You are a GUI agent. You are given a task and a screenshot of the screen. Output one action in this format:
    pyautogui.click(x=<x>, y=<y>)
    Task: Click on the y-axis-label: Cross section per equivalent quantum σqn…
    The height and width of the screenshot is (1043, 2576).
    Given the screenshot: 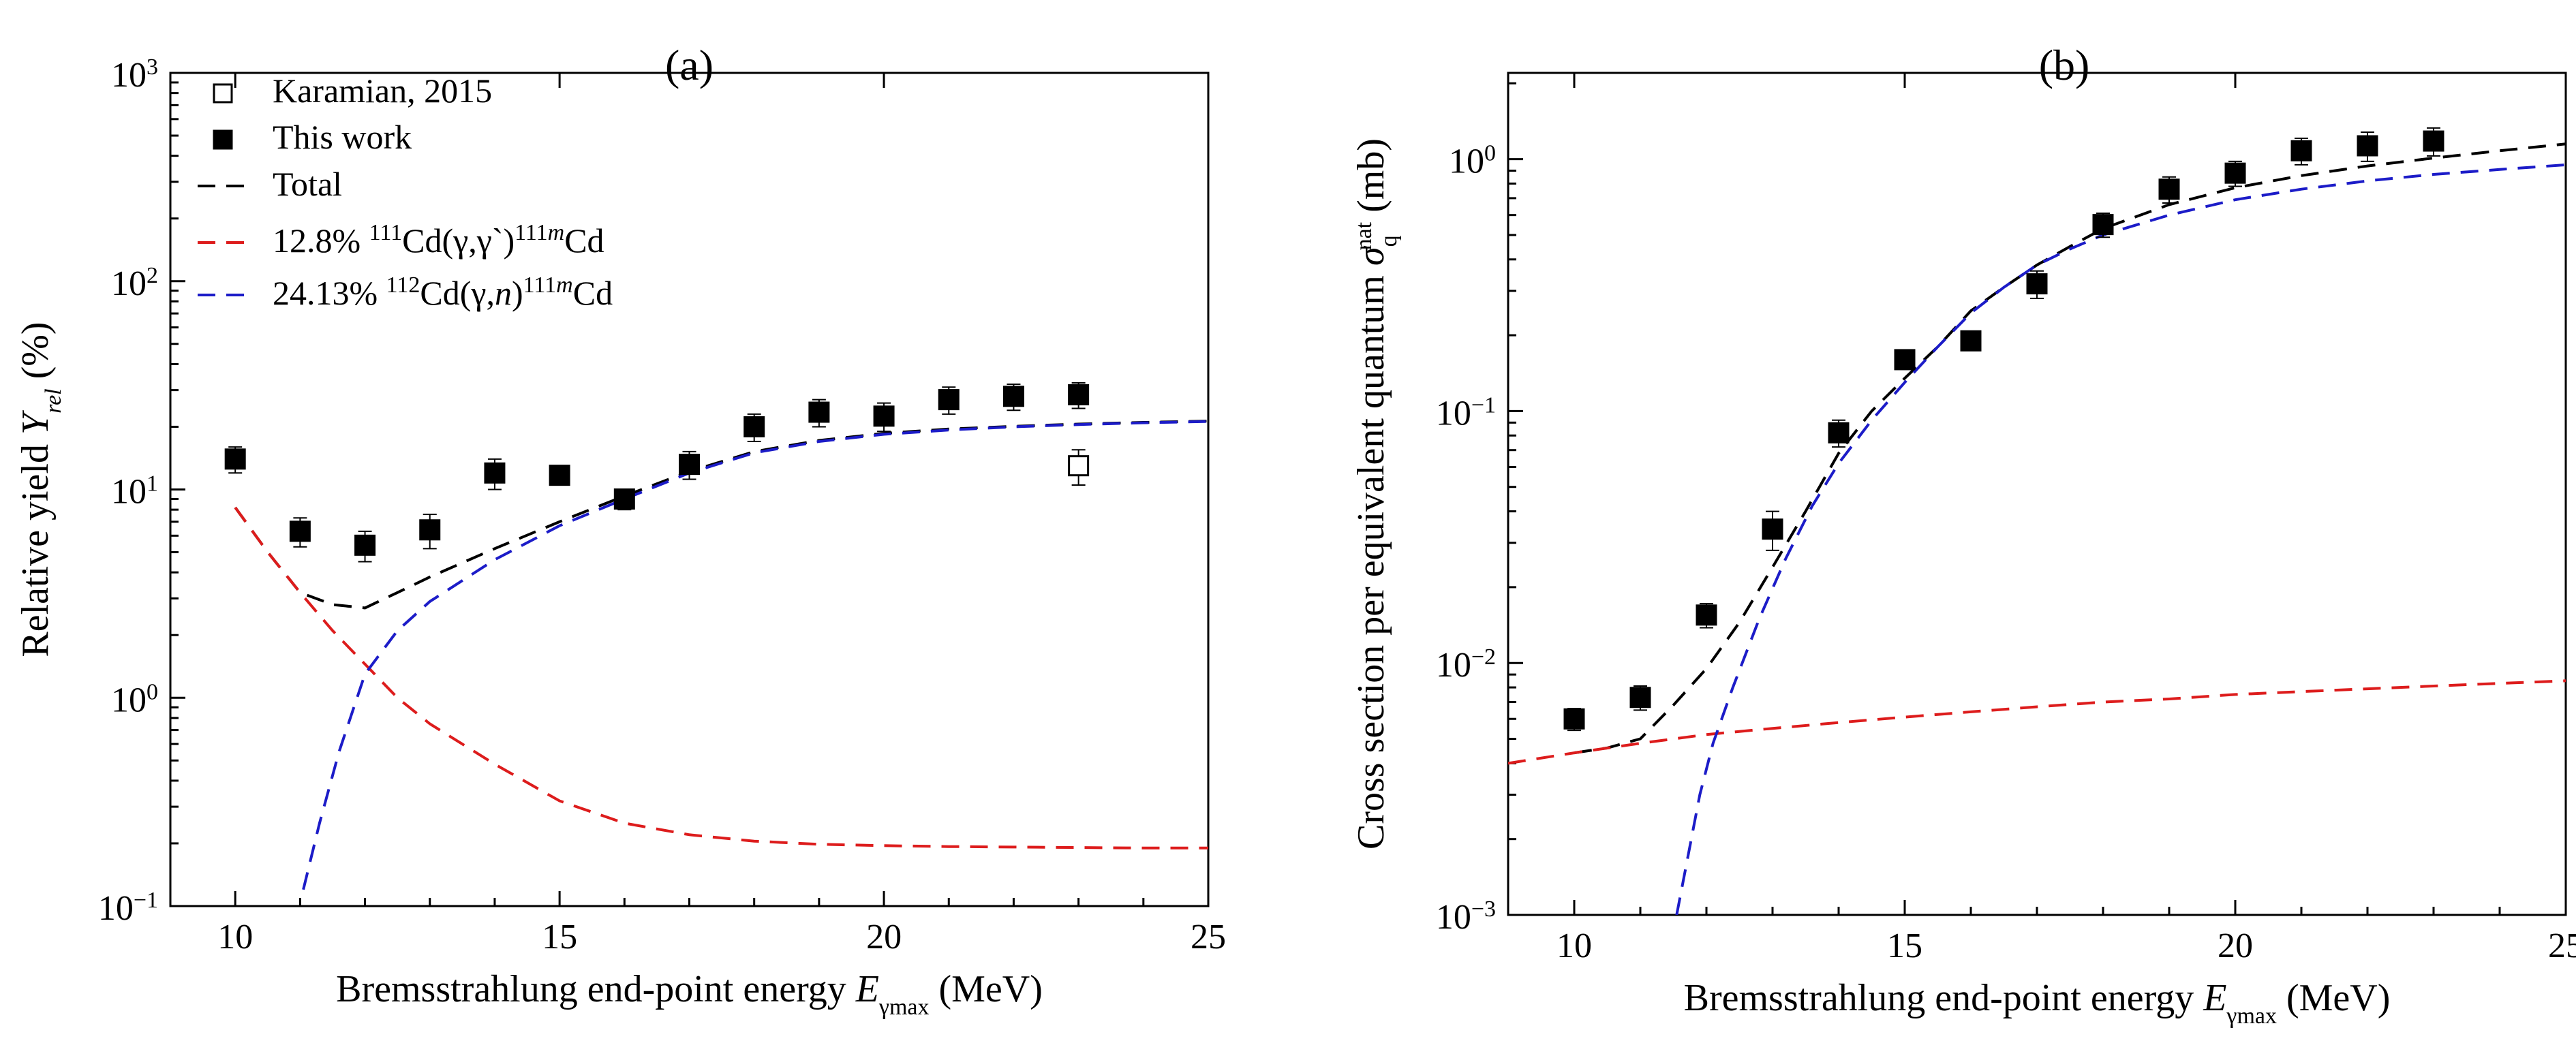 What is the action you would take?
    pyautogui.click(x=1376, y=494)
    